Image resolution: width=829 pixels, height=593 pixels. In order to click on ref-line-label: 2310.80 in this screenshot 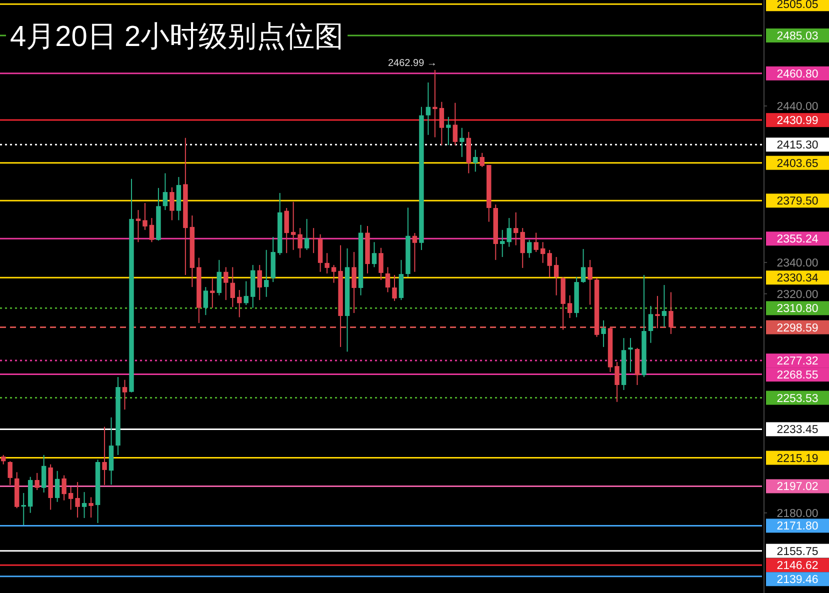, I will do `click(797, 309)`.